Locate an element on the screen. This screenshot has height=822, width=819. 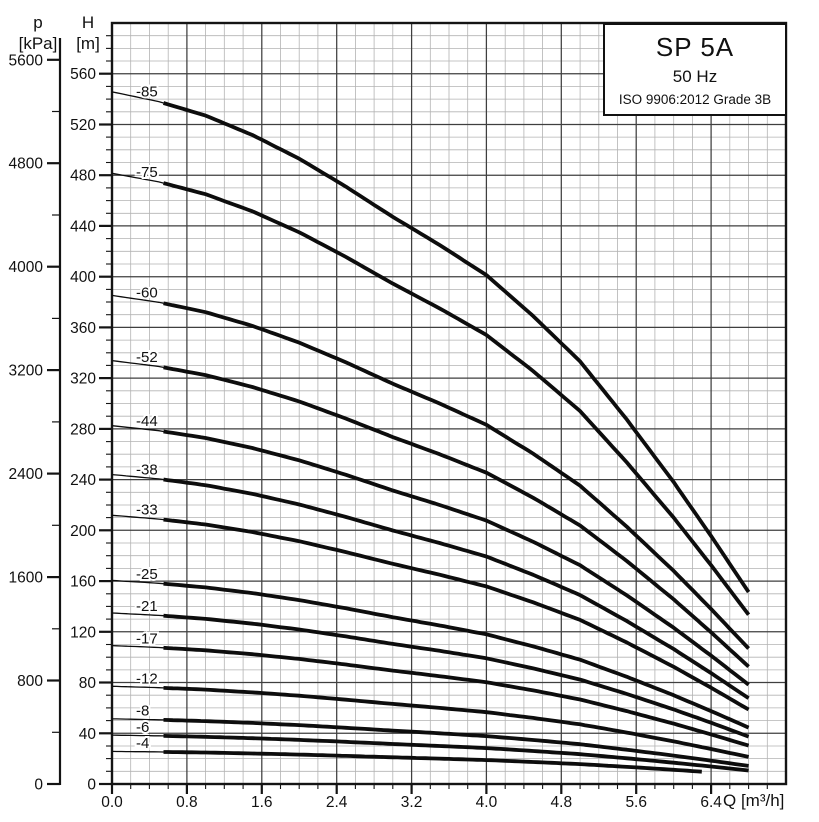
flow-tick-label: 4.0 is located at coordinates (487, 802).